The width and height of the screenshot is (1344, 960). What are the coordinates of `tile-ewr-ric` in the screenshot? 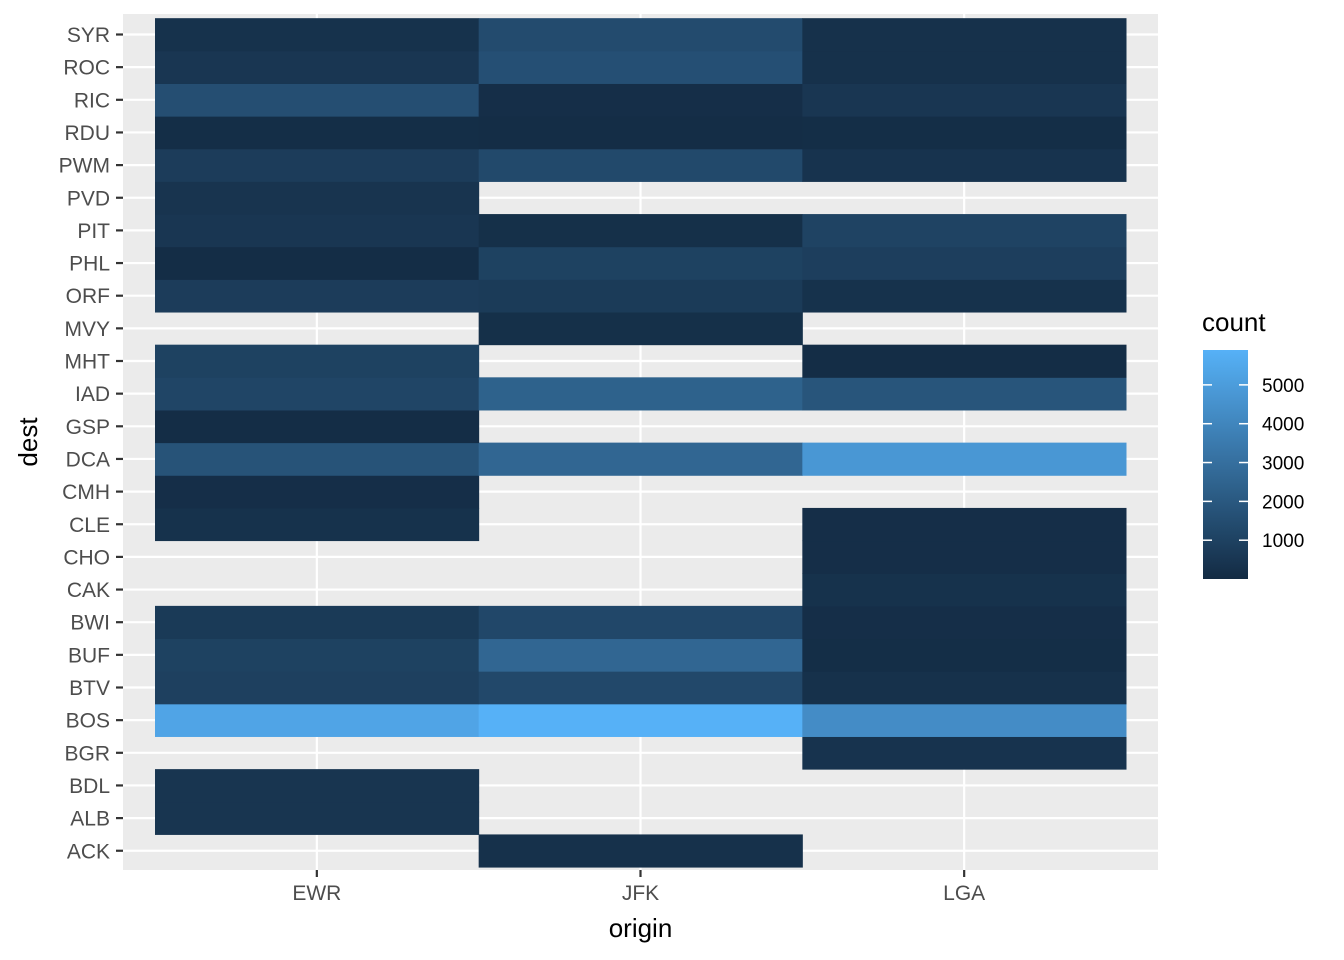 It's located at (317, 100).